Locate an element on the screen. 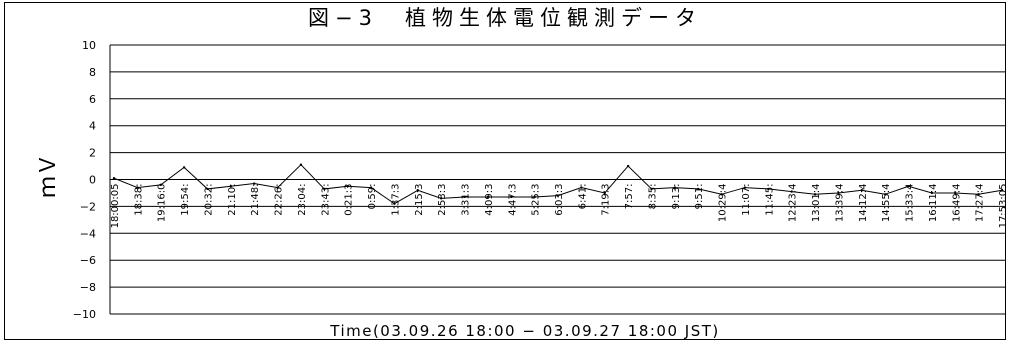  x-tick-label: 0:21:3 is located at coordinates (349, 200).